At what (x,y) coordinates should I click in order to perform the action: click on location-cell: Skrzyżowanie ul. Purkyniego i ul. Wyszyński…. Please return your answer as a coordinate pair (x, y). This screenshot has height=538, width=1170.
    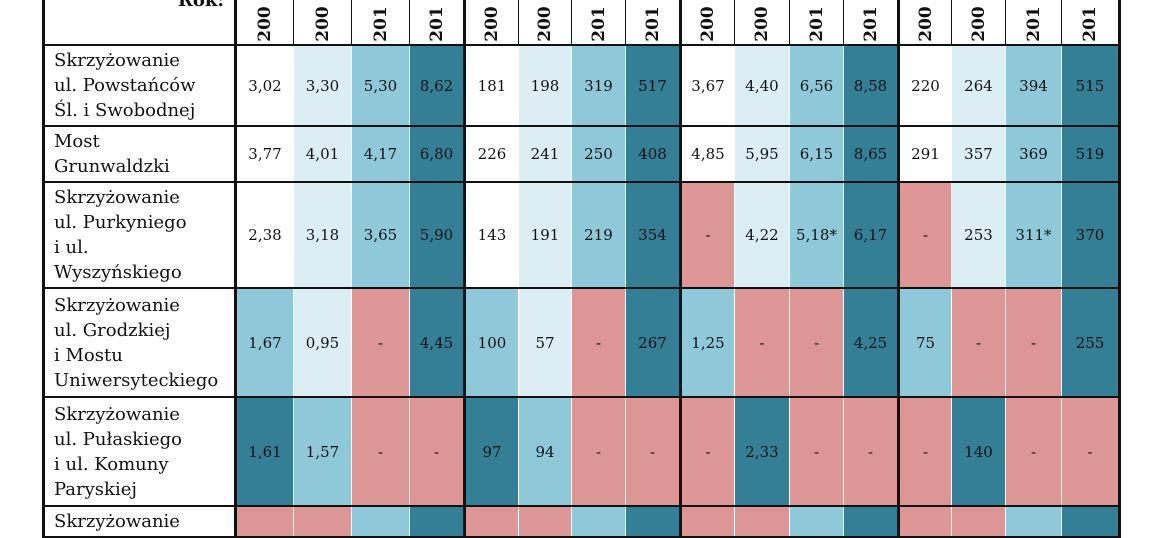
    Looking at the image, I should click on (139, 235).